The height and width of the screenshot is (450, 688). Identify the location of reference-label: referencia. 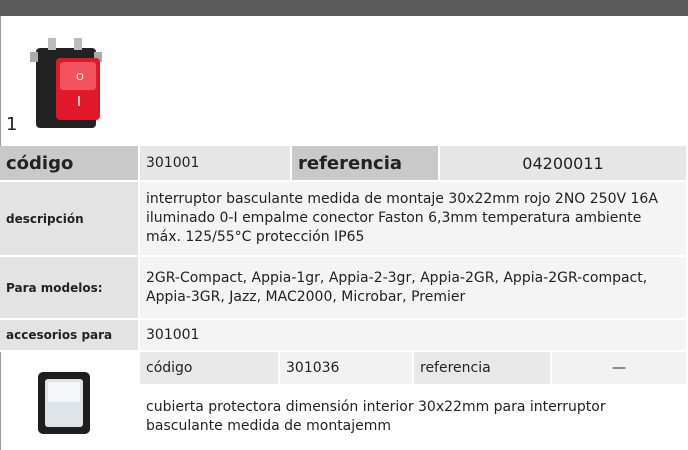
(366, 164).